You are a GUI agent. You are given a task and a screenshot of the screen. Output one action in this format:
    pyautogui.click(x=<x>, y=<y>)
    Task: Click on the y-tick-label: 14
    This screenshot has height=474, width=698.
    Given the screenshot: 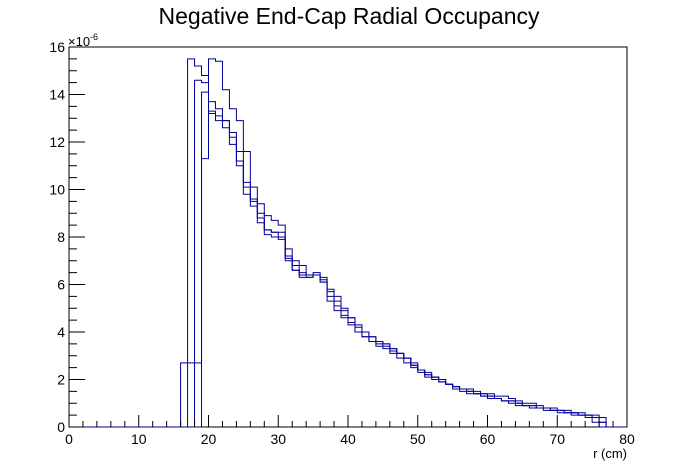 What is the action you would take?
    pyautogui.click(x=57, y=95)
    